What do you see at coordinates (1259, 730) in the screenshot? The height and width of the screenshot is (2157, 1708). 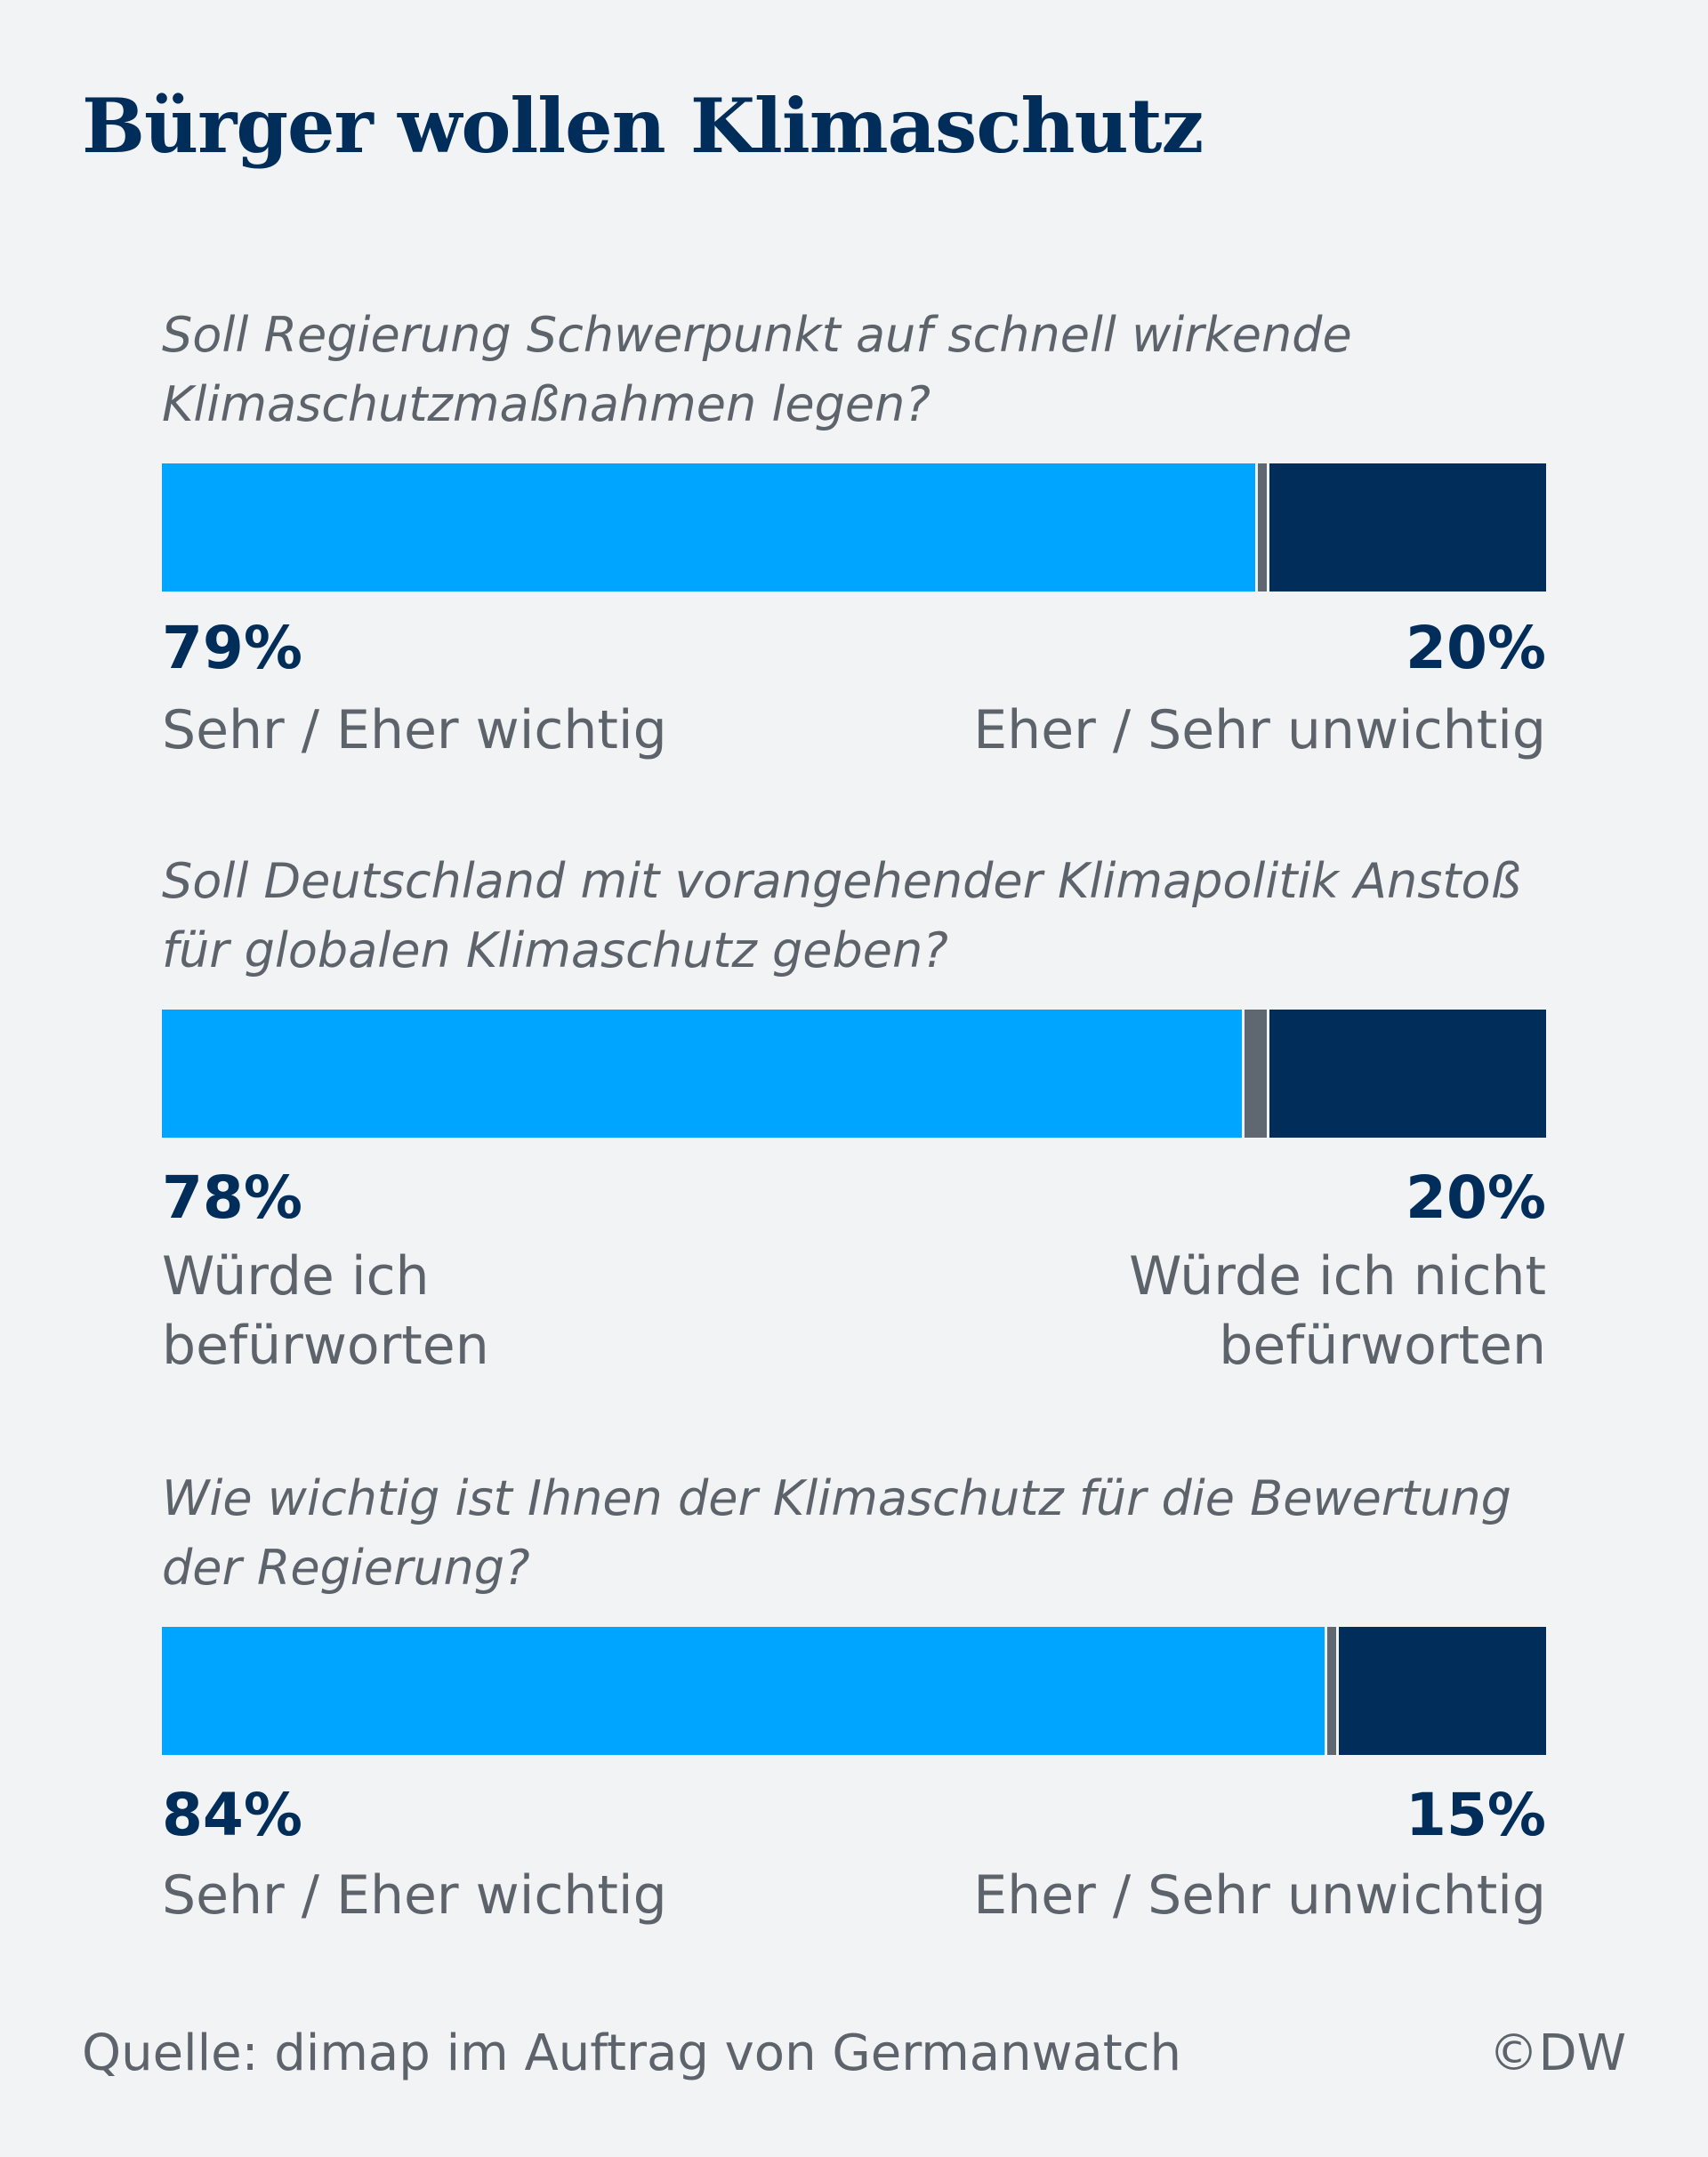 I see `bar-1-negative-label: Eher / Sehr unwichtig` at bounding box center [1259, 730].